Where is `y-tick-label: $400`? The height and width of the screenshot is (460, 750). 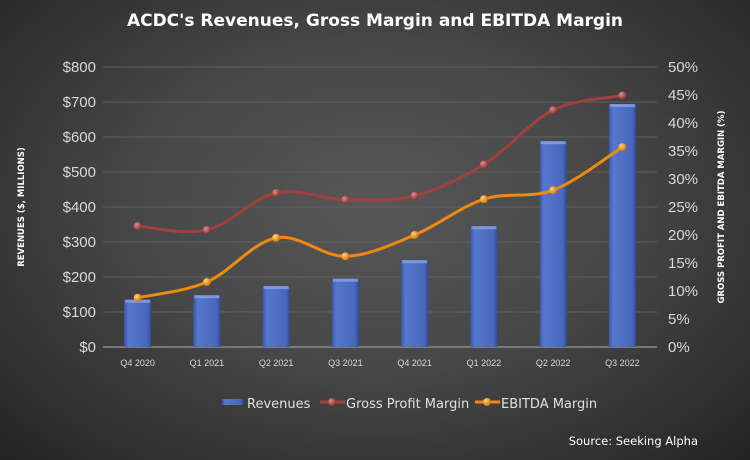
y-tick-label: $400 is located at coordinates (79, 207).